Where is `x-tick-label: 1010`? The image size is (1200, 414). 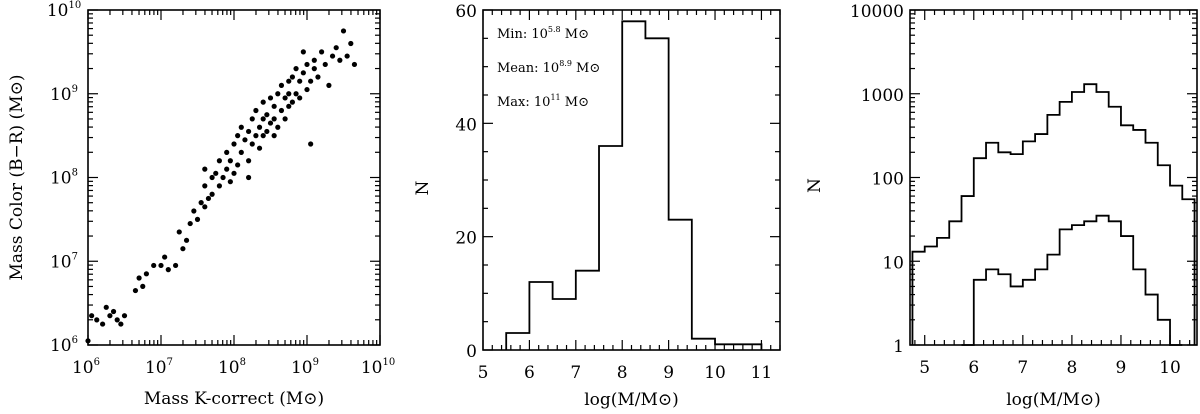
x-tick-label: 1010 is located at coordinates (378, 367).